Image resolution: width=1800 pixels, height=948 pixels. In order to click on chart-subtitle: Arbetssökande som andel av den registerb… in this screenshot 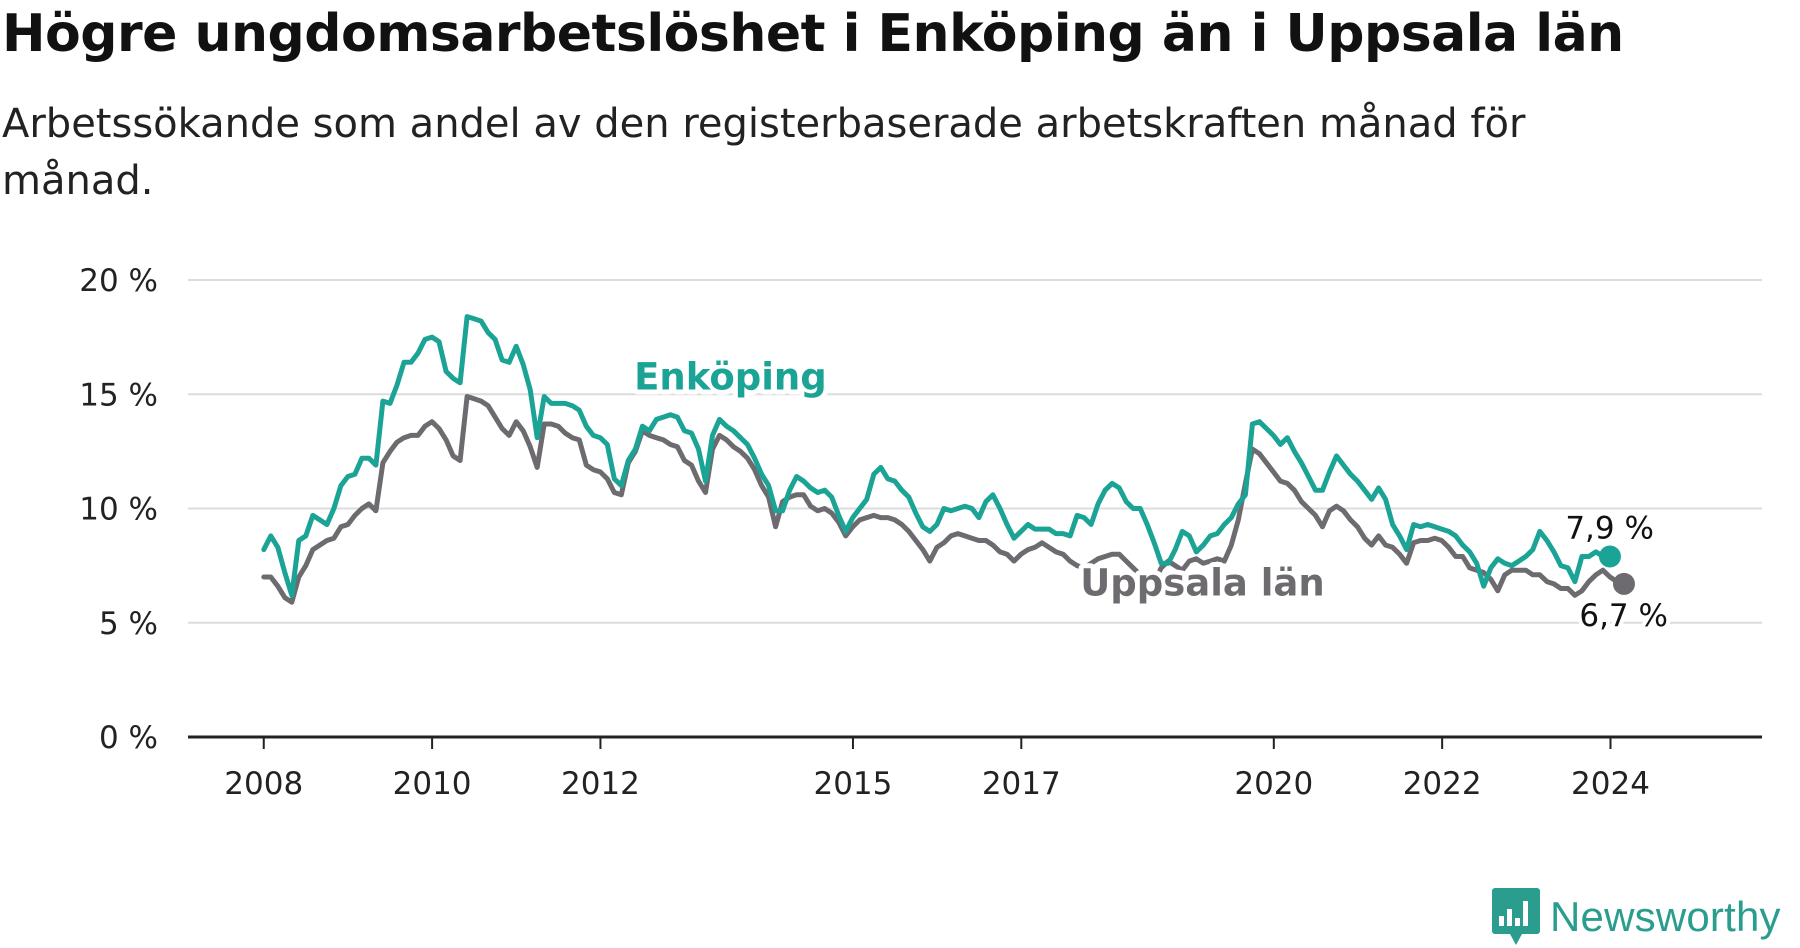, I will do `click(764, 152)`.